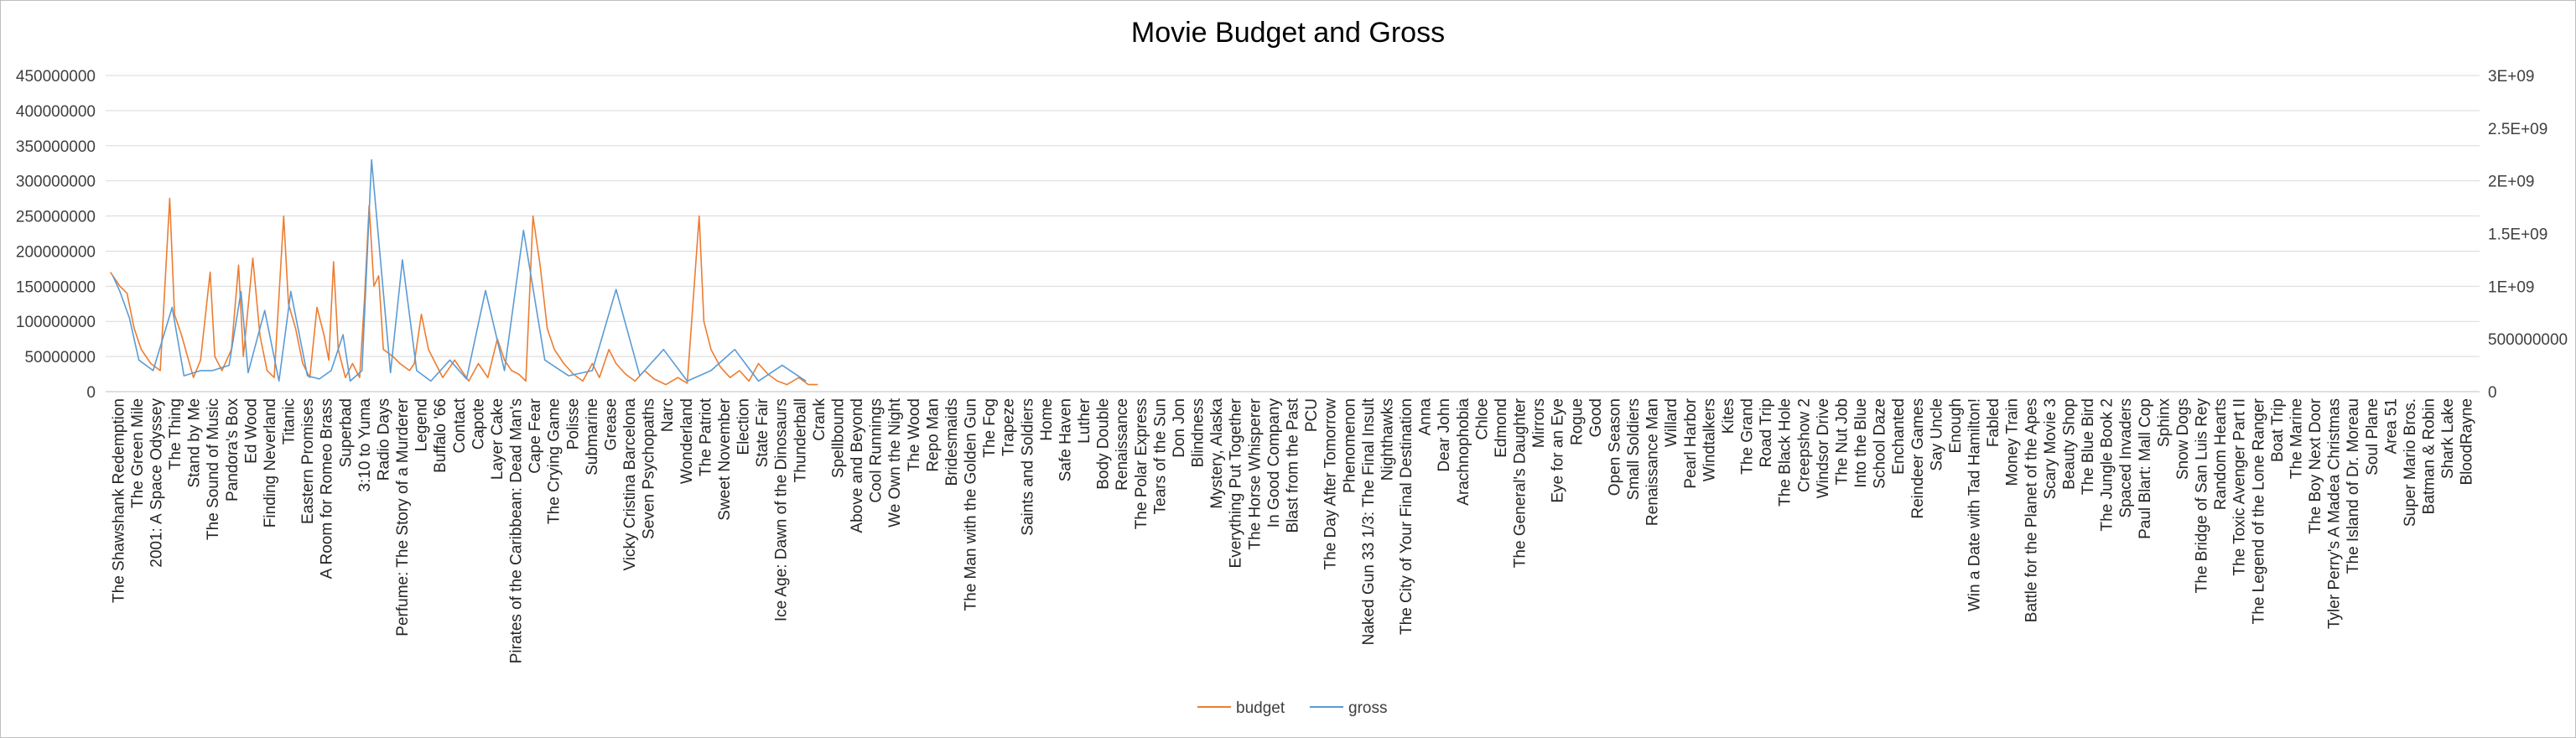 This screenshot has height=738, width=2576. Describe the element at coordinates (56, 77) in the screenshot. I see `y-left-tick-label: 450000000` at that location.